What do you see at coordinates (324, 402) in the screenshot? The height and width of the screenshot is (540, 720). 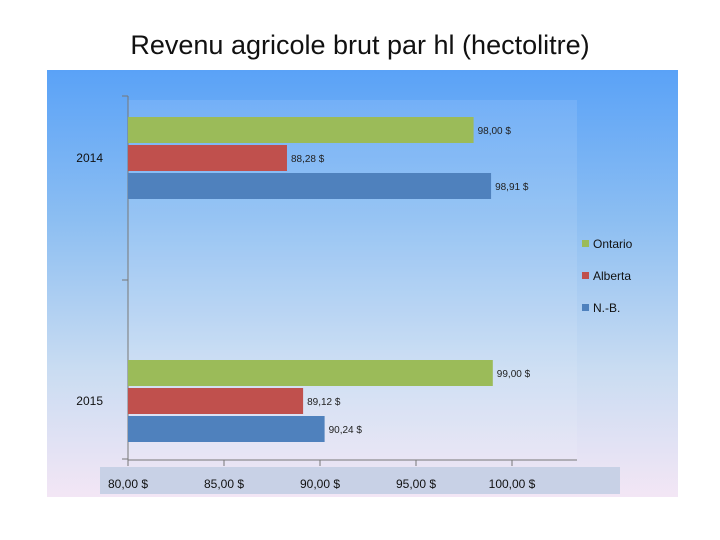 I see `data-label: 89,12 $` at bounding box center [324, 402].